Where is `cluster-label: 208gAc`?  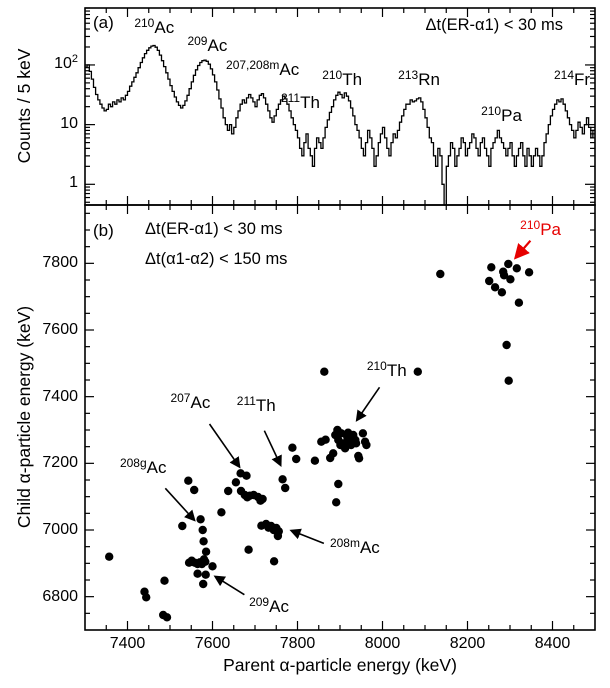
cluster-label: 208gAc is located at coordinates (143, 467).